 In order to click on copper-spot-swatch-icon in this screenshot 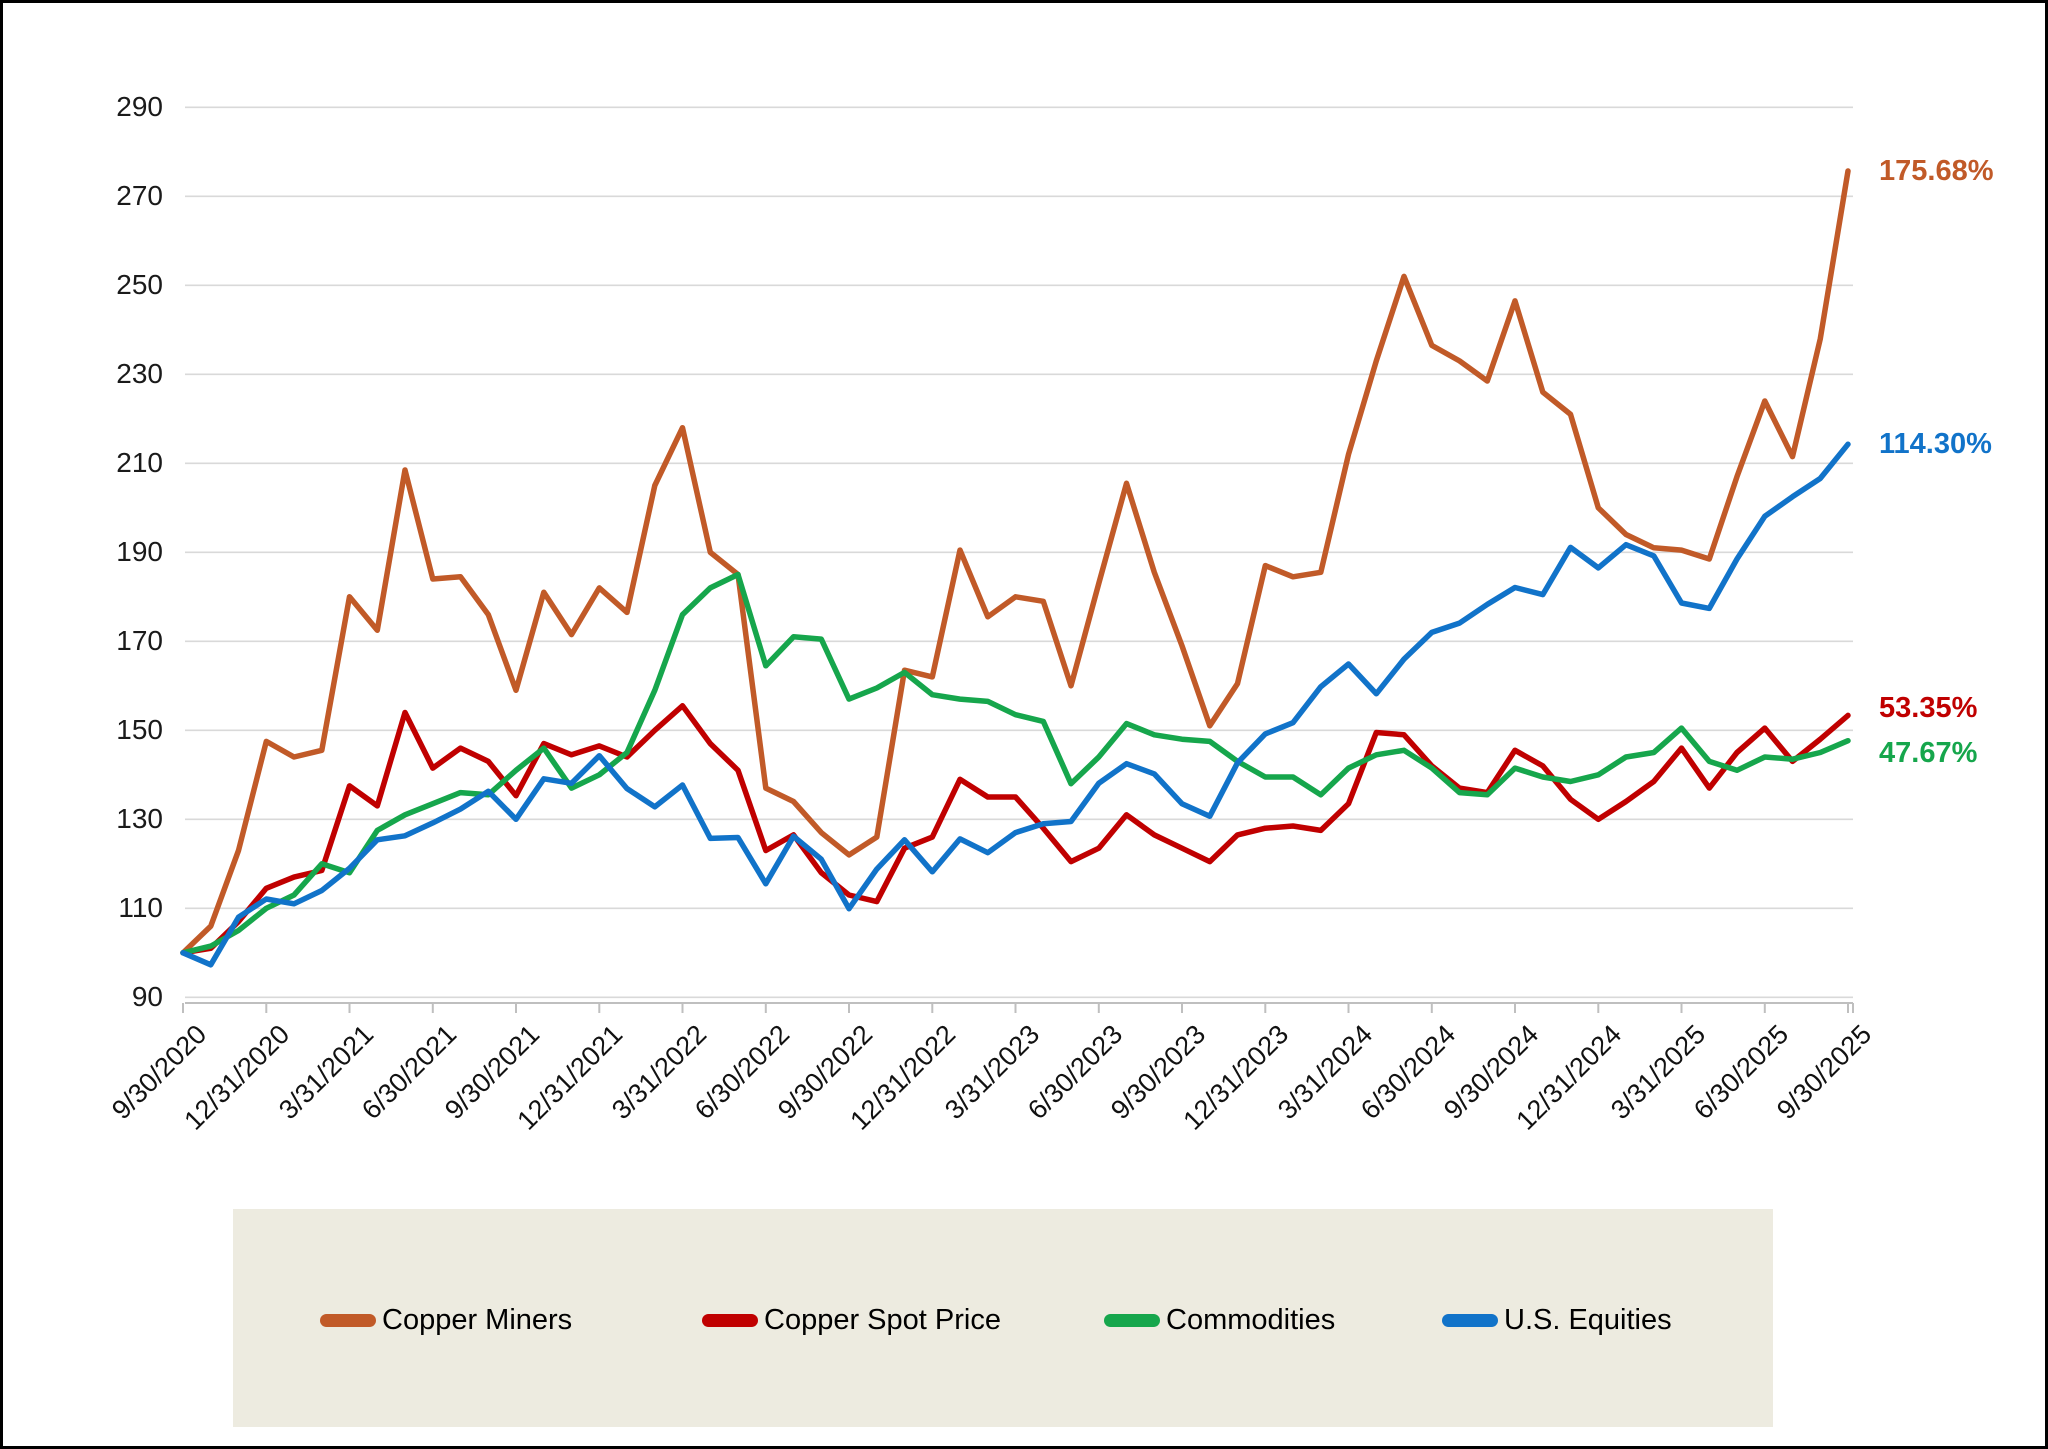, I will do `click(730, 1320)`.